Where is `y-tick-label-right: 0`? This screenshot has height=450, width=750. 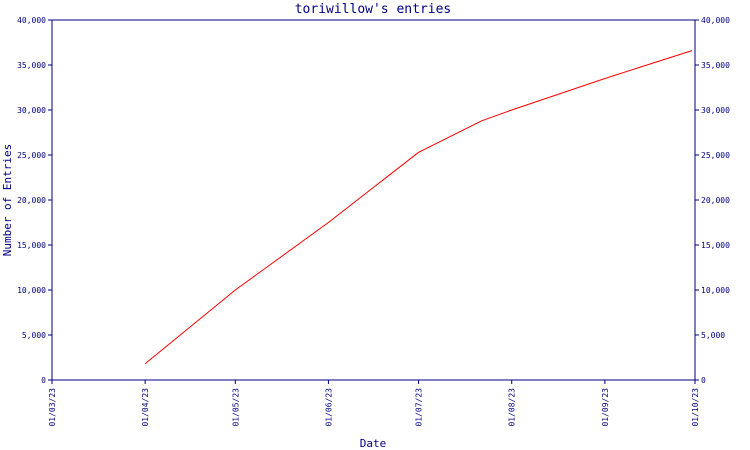
y-tick-label-right: 0 is located at coordinates (703, 380).